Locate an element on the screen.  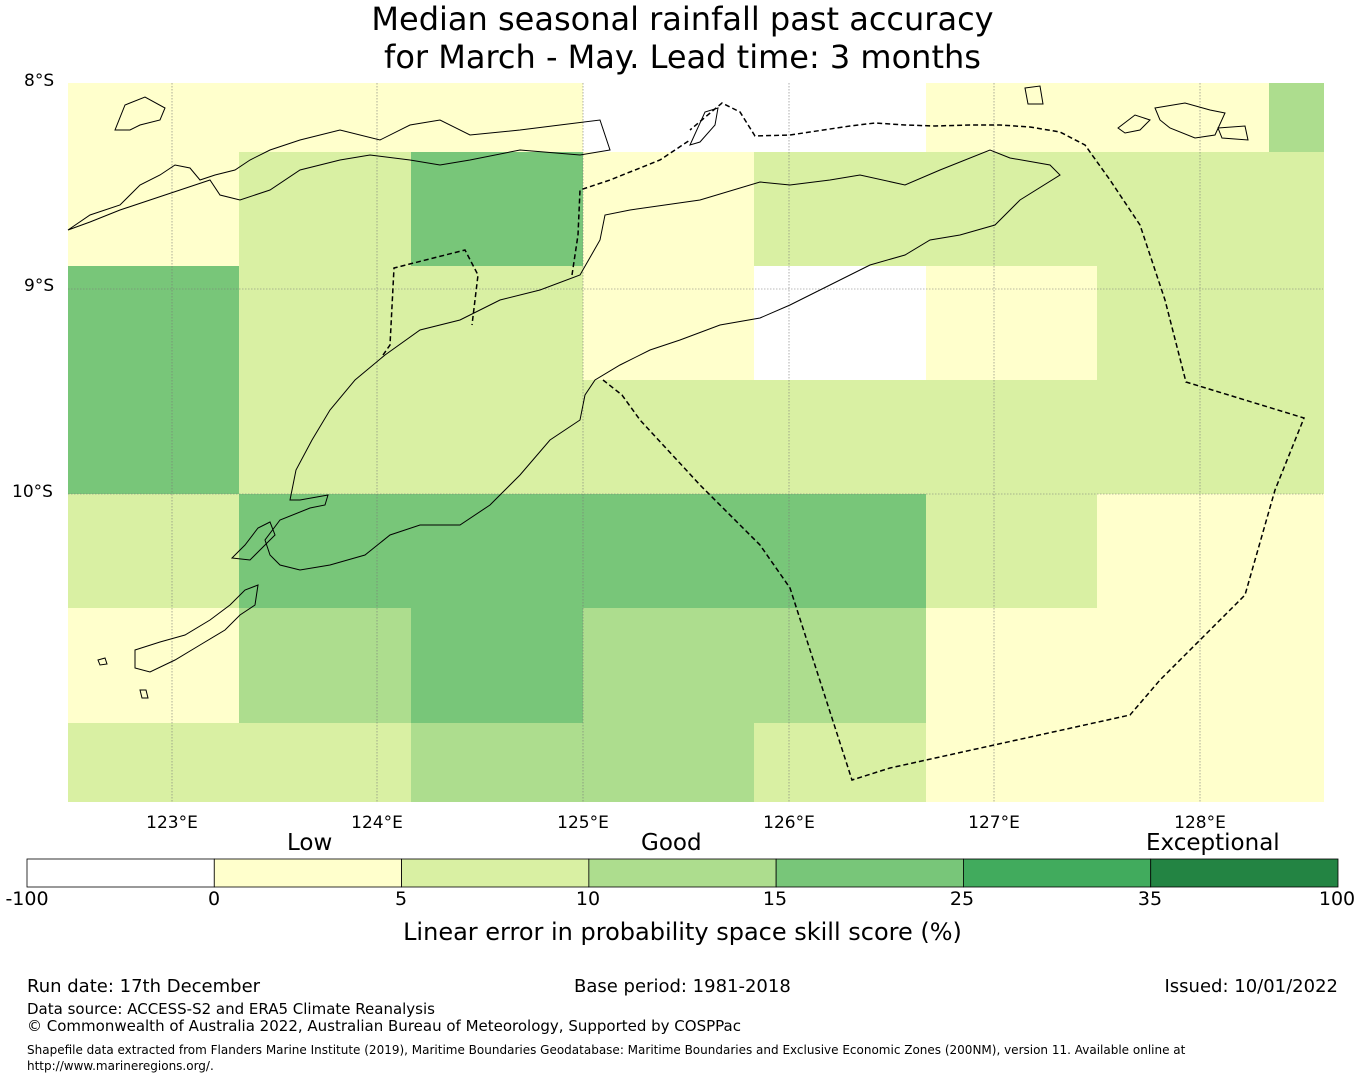
flores-north-coastline is located at coordinates (140, 113).